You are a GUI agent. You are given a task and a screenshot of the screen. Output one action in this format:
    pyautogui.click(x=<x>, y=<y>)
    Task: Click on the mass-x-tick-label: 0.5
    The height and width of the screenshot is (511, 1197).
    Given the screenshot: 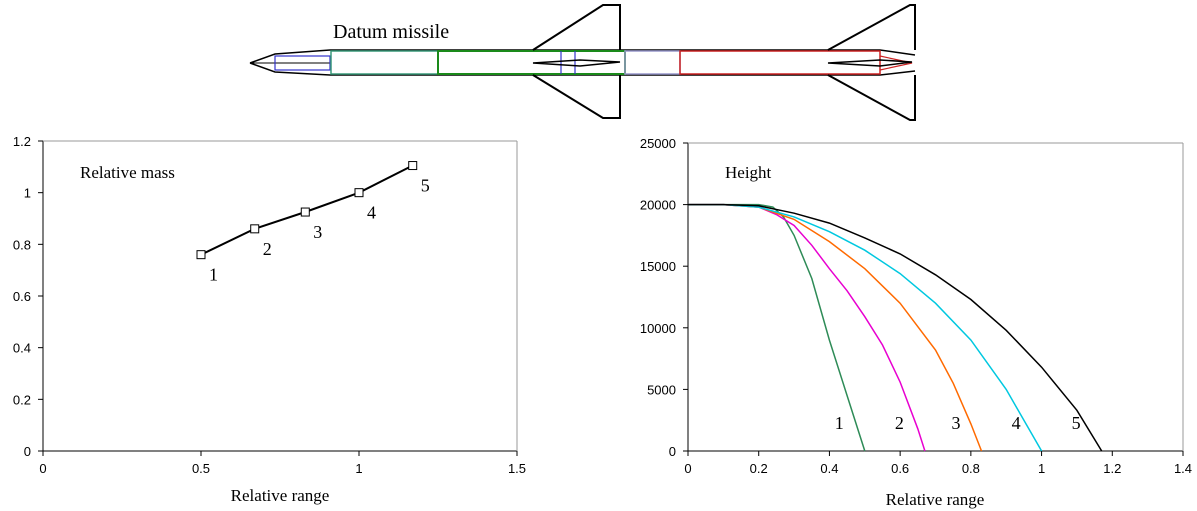 What is the action you would take?
    pyautogui.click(x=201, y=468)
    